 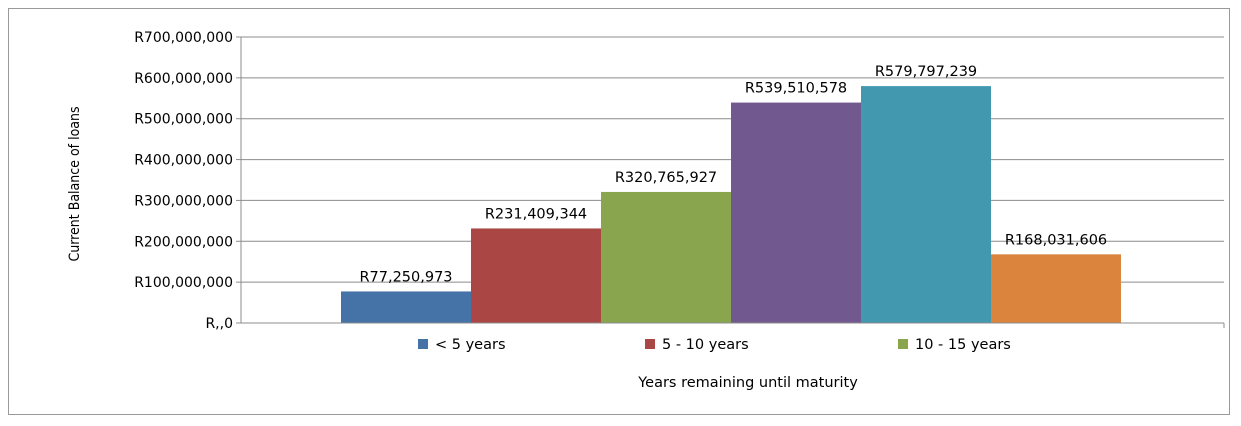 I want to click on legend-label: 5 - 10 years, so click(x=705, y=345).